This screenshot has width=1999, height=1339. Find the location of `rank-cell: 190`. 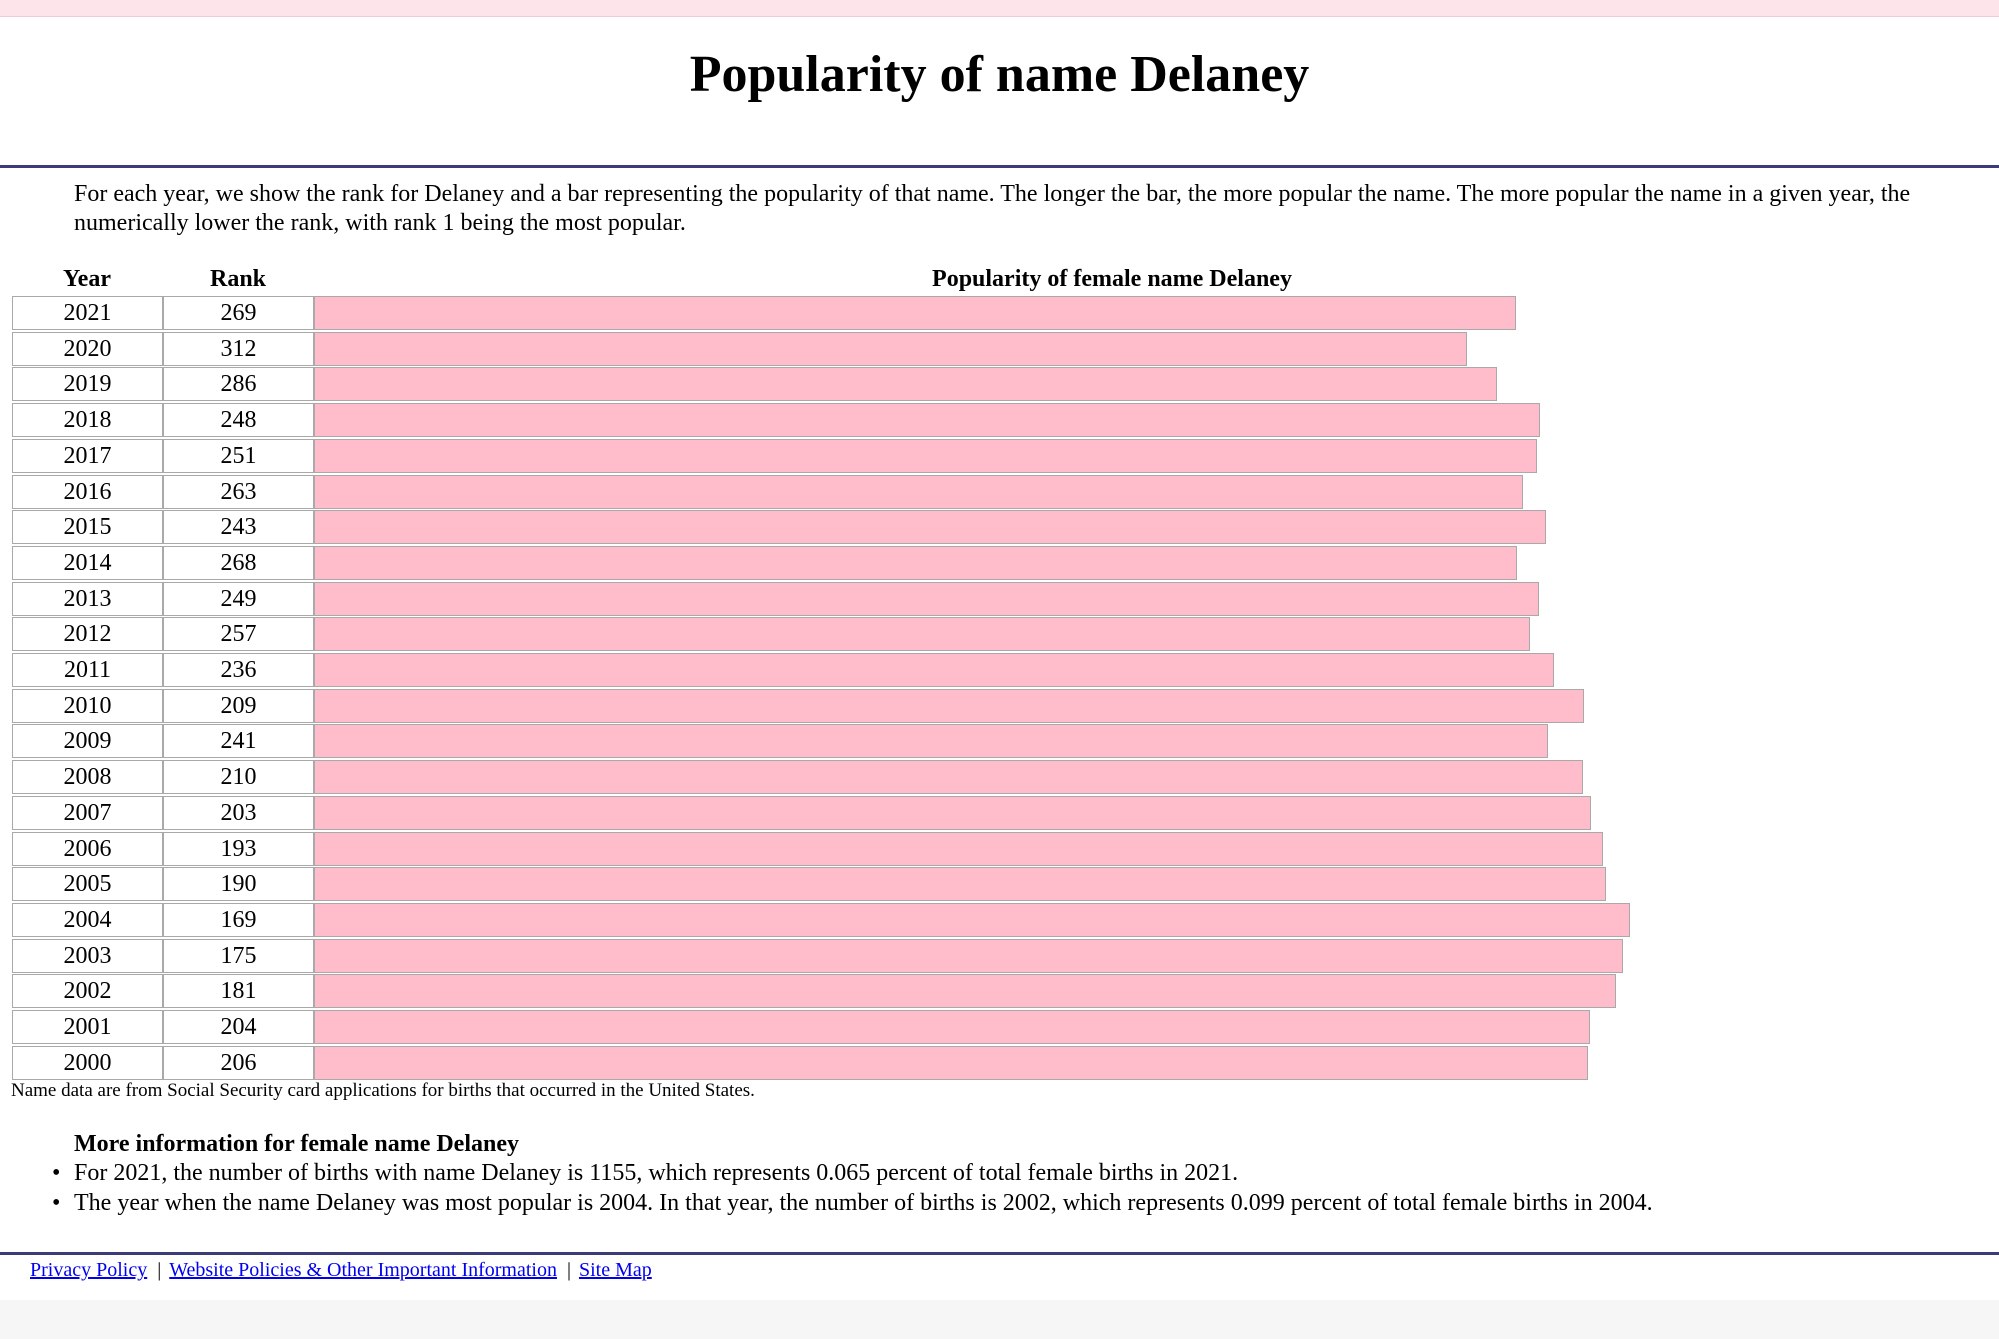

rank-cell: 190 is located at coordinates (238, 884).